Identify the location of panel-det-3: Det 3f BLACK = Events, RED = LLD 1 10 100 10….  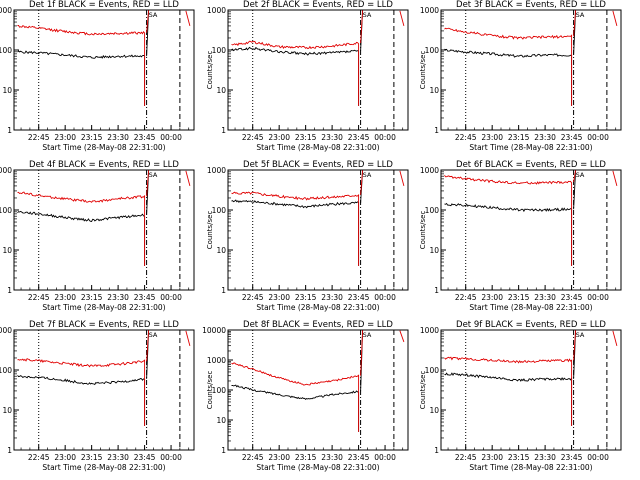
(520, 76).